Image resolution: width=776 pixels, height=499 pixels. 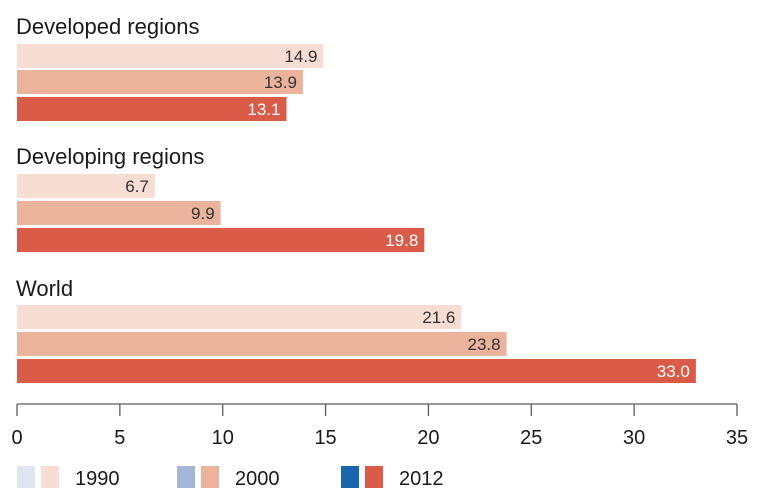 What do you see at coordinates (634, 438) in the screenshot?
I see `x-tick-label: 30` at bounding box center [634, 438].